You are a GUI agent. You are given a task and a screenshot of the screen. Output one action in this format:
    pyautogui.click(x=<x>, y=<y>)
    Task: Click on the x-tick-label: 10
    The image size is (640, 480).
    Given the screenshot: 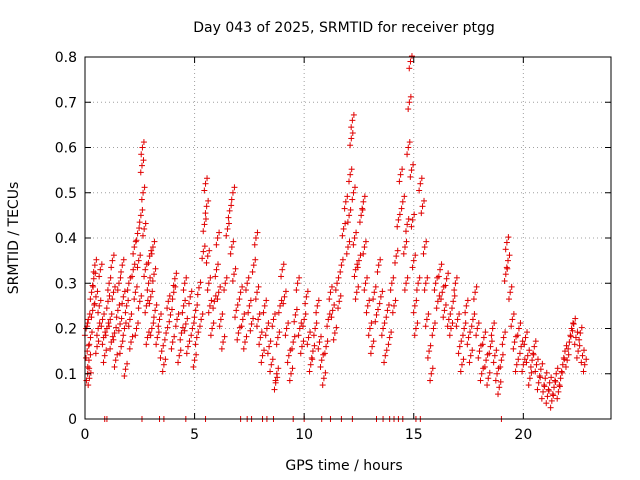 What is the action you would take?
    pyautogui.click(x=304, y=435)
    